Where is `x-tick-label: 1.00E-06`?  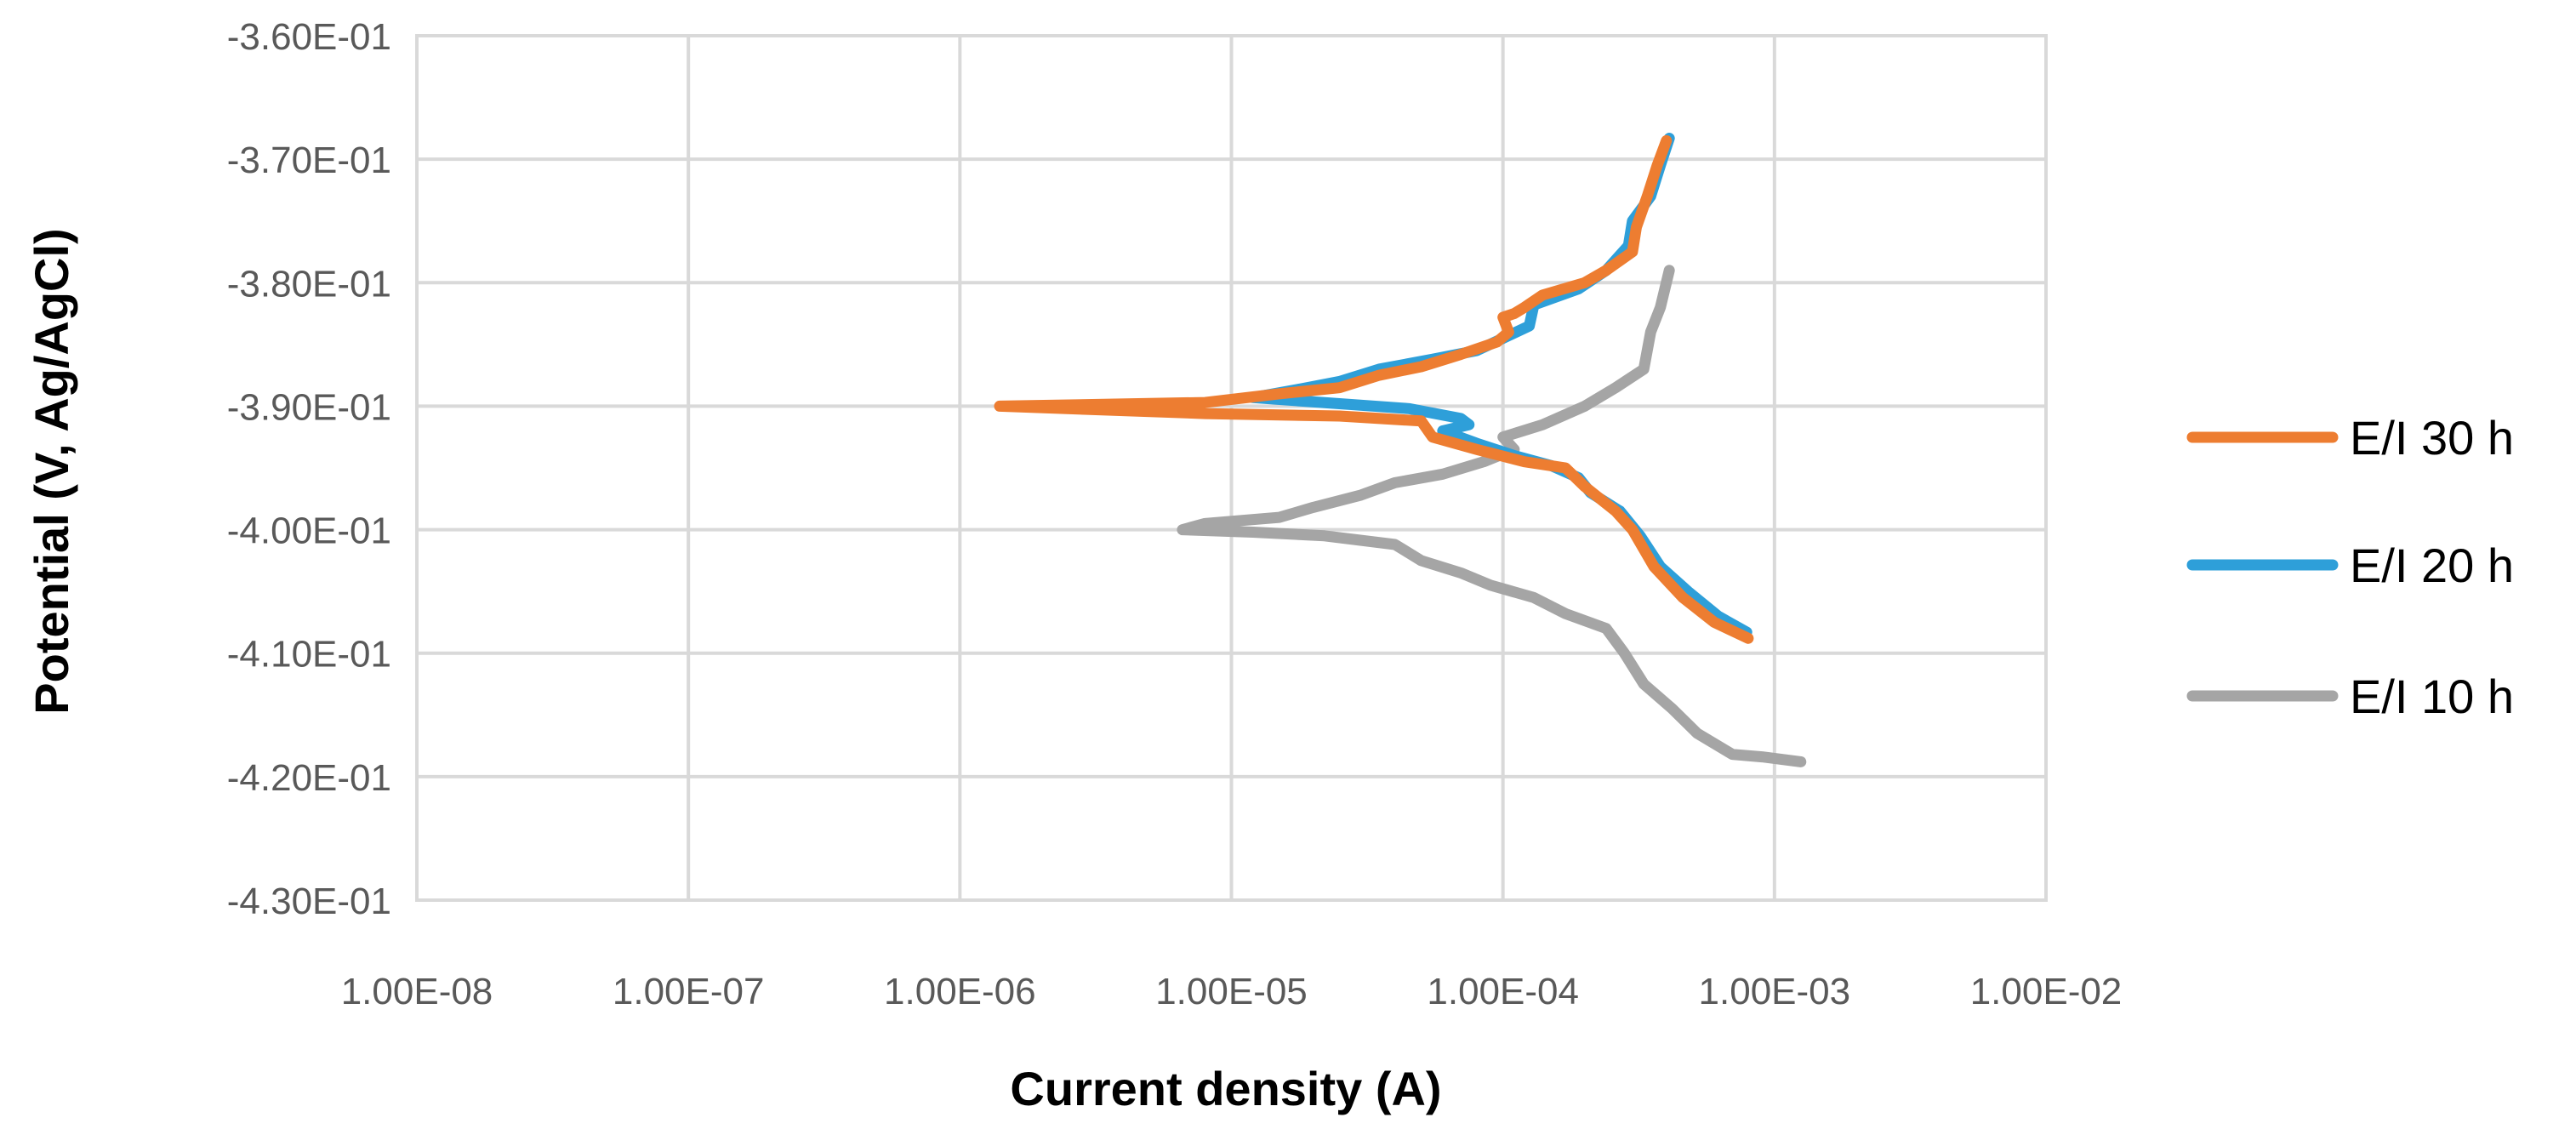
x-tick-label: 1.00E-06 is located at coordinates (960, 991).